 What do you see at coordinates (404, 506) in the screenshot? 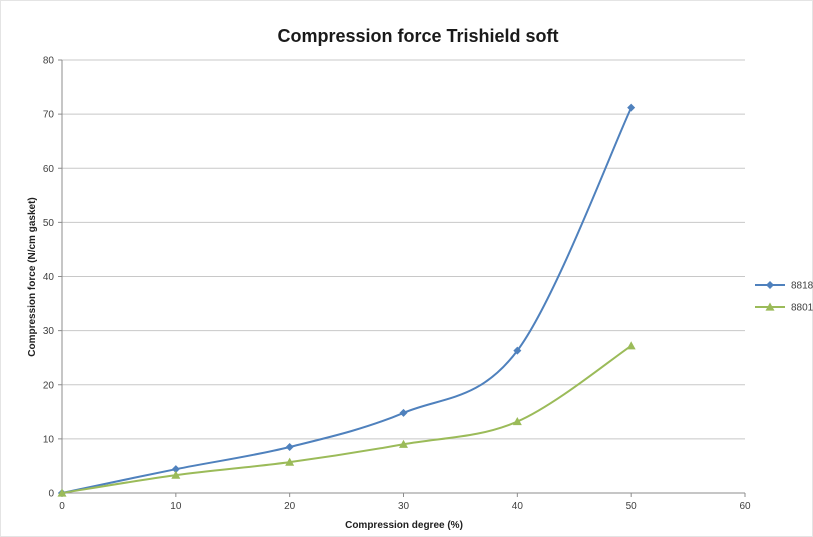
I see `x-tick-label: 30` at bounding box center [404, 506].